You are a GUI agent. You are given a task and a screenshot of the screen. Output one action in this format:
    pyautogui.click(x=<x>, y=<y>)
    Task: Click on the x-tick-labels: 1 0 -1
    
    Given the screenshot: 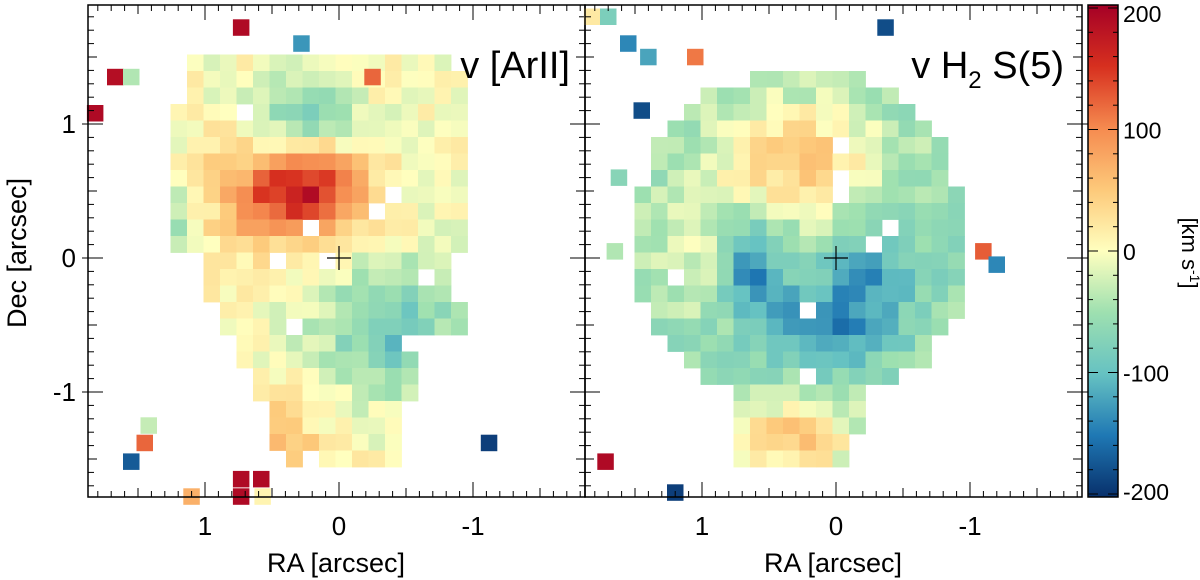 What is the action you would take?
    pyautogui.click(x=838, y=526)
    